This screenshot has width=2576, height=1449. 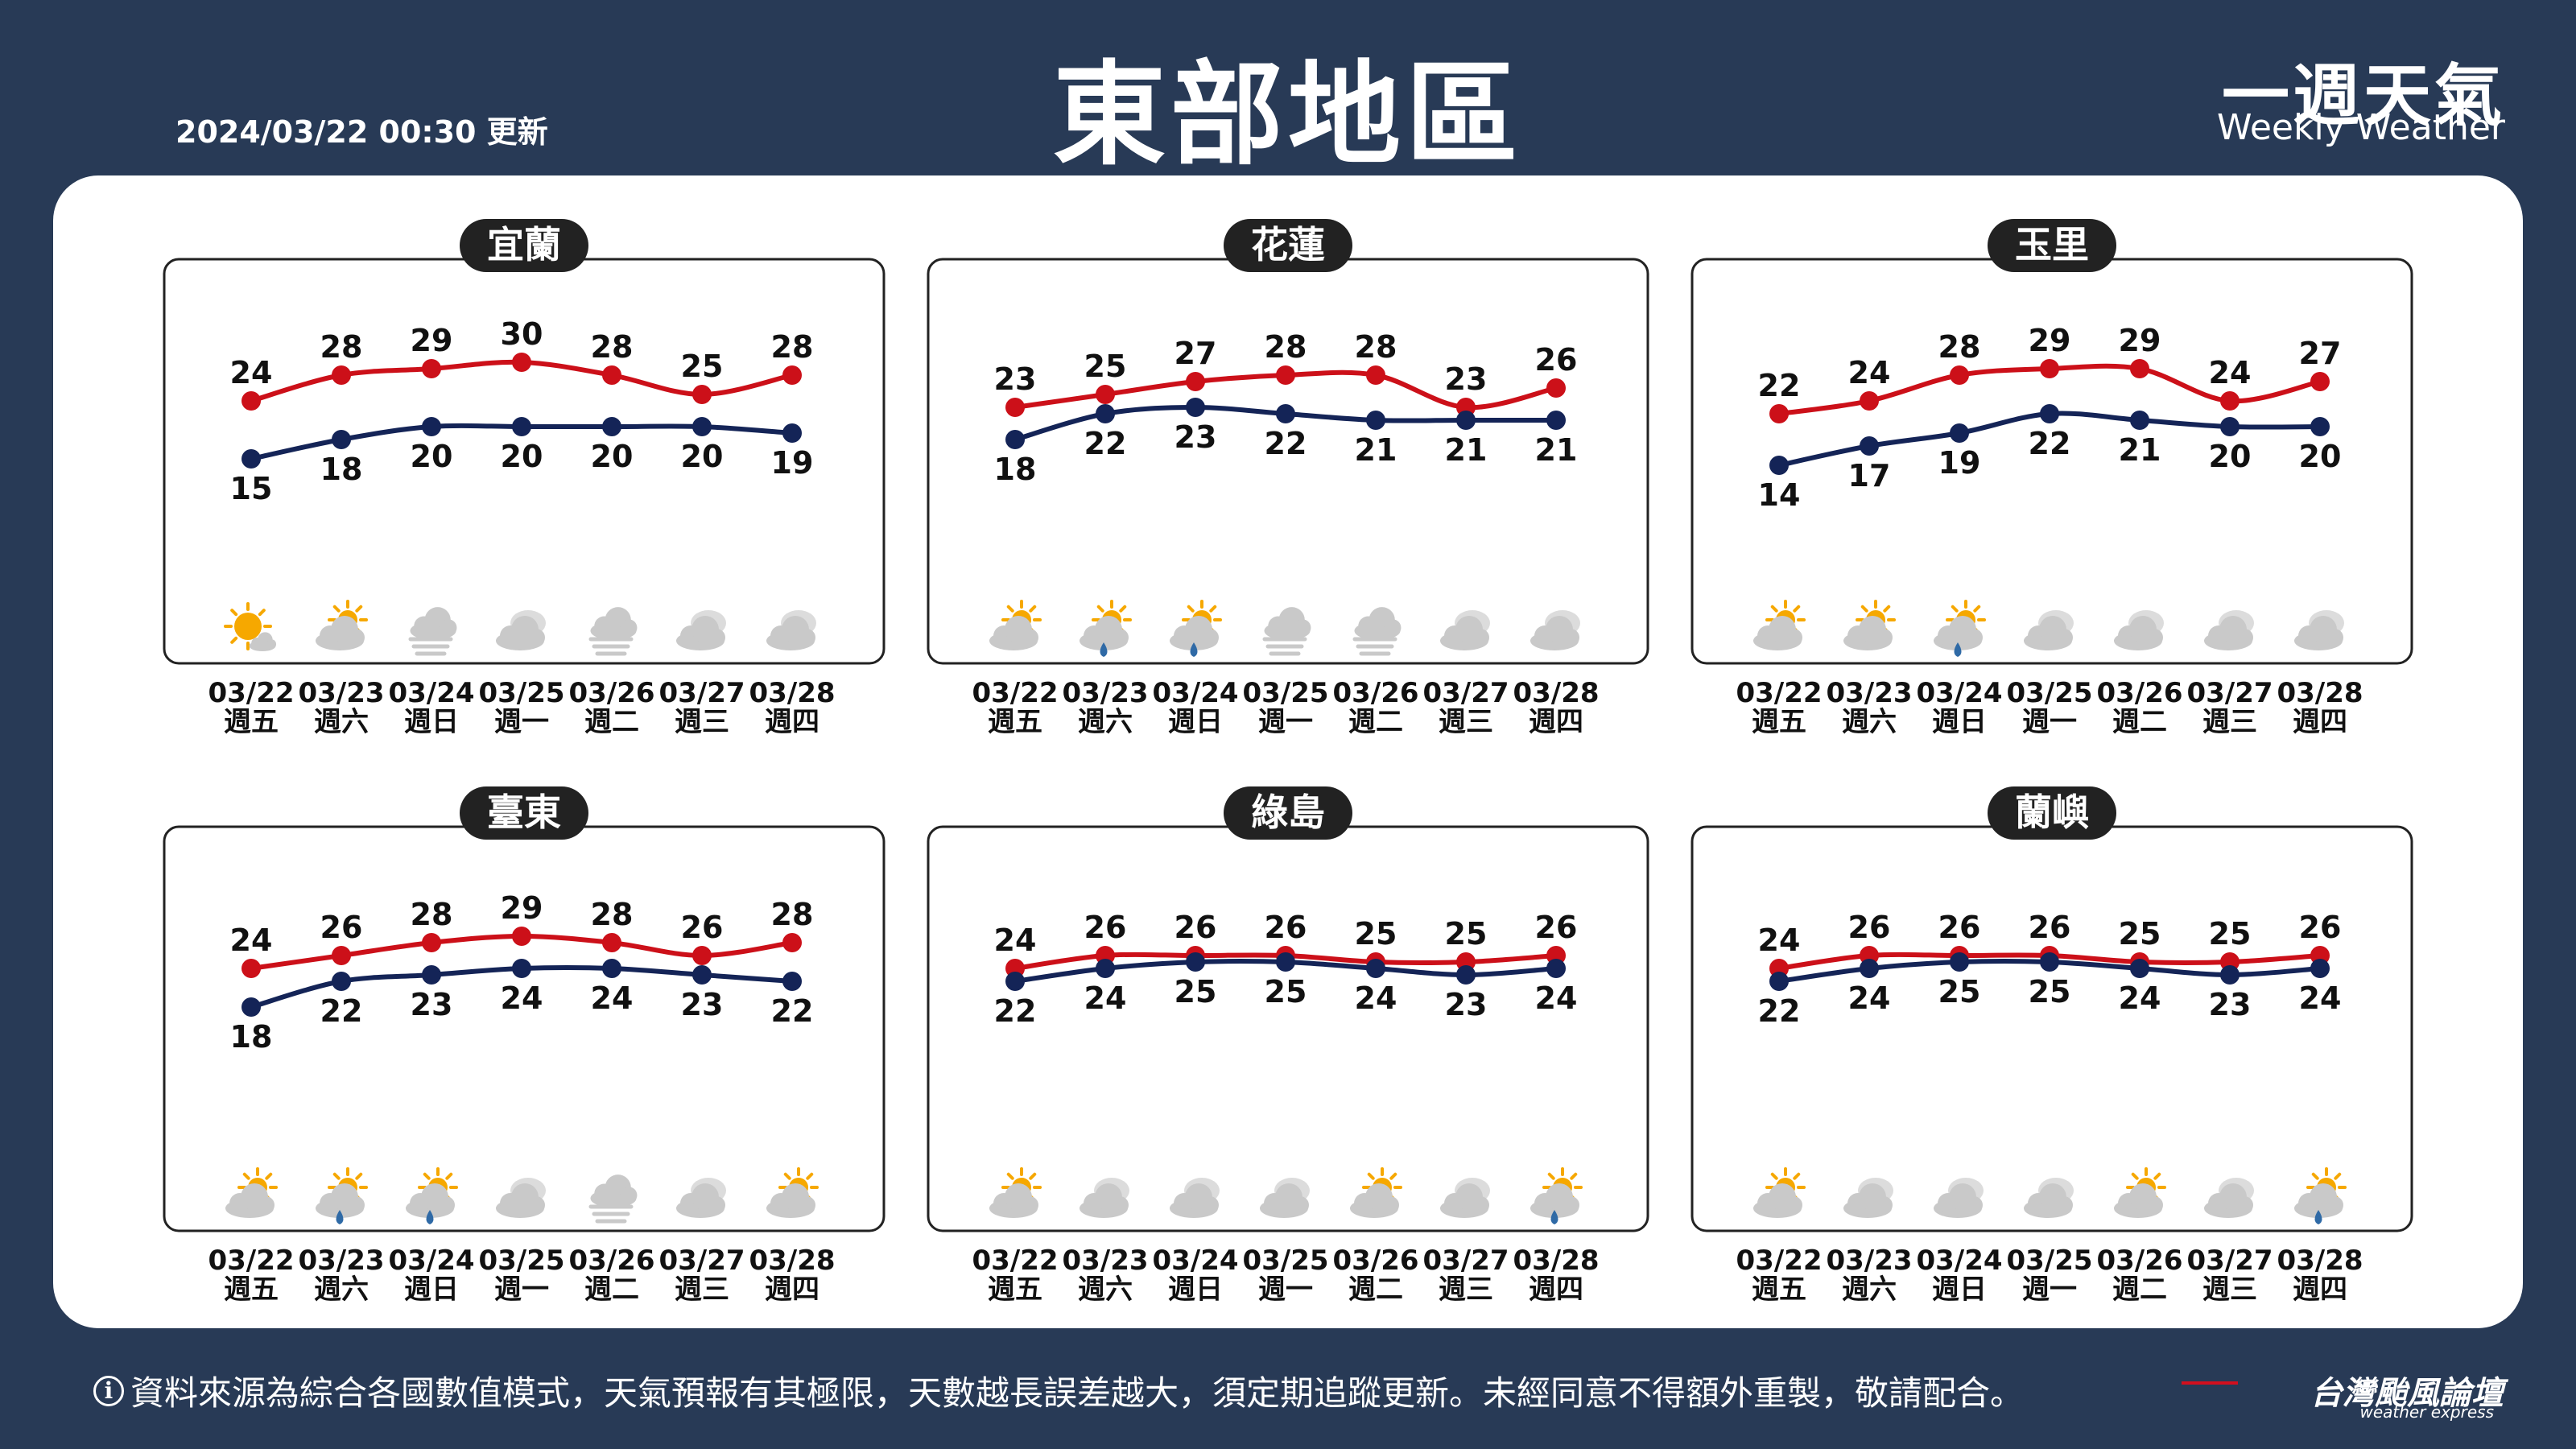 I want to click on high-temp-label: 26, so click(x=1556, y=360).